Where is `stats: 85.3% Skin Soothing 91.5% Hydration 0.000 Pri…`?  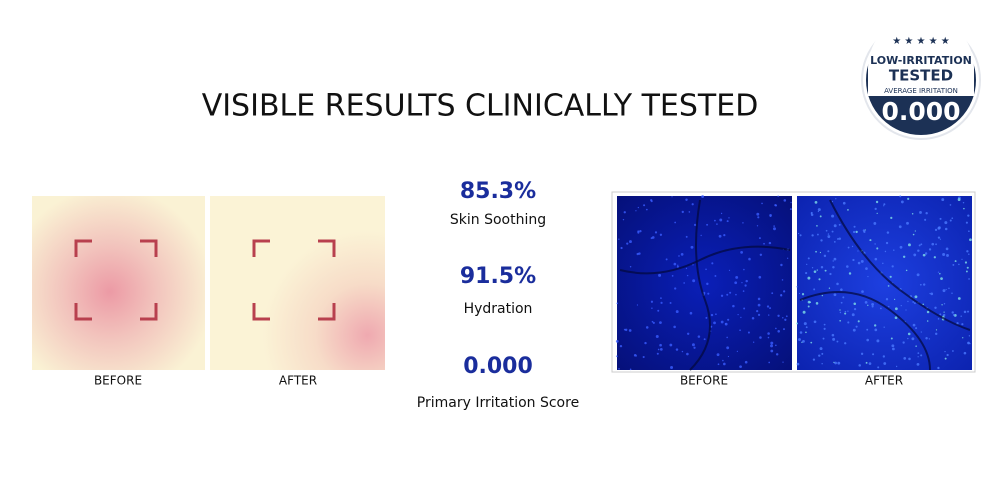 stats: 85.3% Skin Soothing 91.5% Hydration 0.000 Pri… is located at coordinates (498, 295).